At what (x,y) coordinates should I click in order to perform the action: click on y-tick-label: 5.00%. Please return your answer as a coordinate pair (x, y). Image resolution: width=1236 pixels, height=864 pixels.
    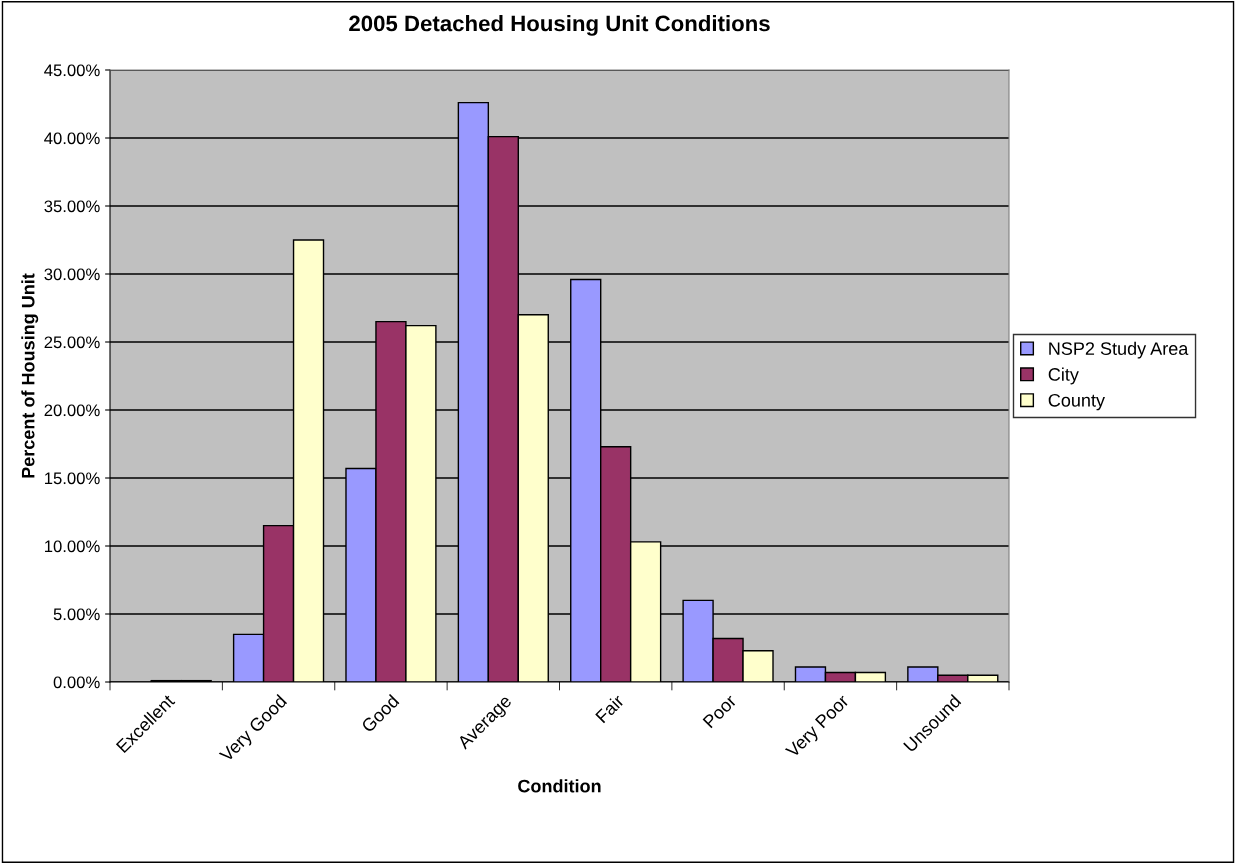
    Looking at the image, I should click on (76, 614).